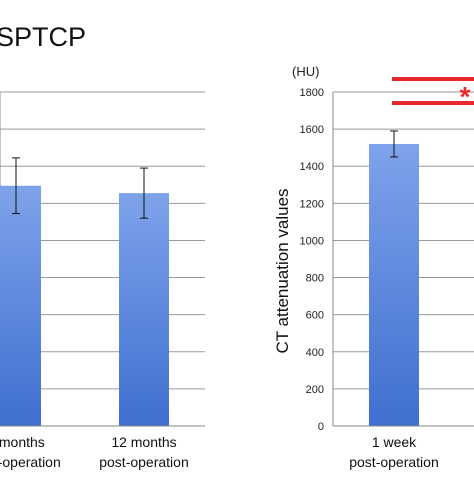 The height and width of the screenshot is (479, 474). I want to click on right-error-bars, so click(394, 144).